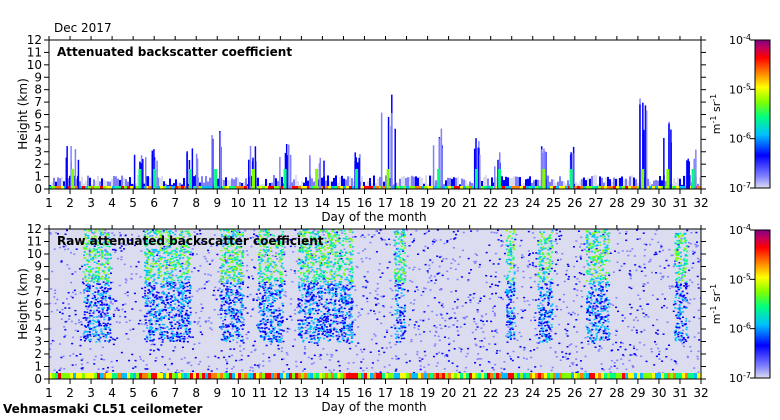 Image resolution: width=780 pixels, height=420 pixels. Describe the element at coordinates (716, 129) in the screenshot. I see `unit-m-top: m` at that location.